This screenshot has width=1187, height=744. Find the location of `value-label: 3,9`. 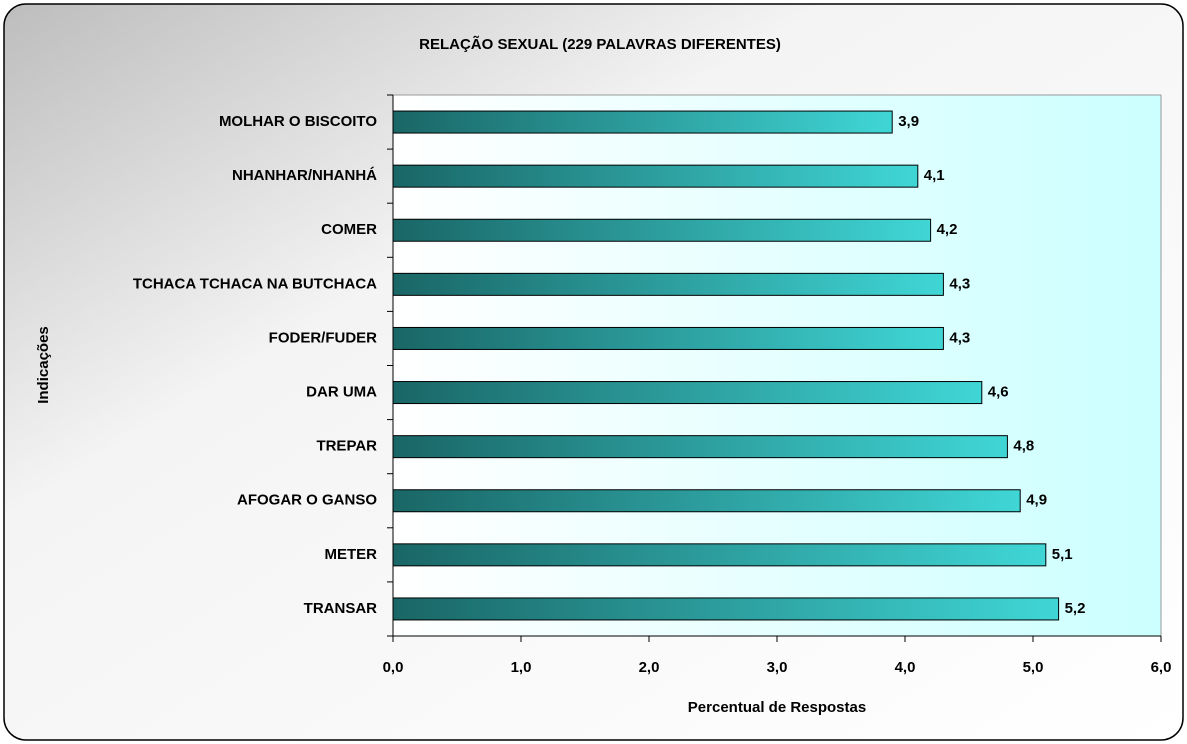

value-label: 3,9 is located at coordinates (908, 121).